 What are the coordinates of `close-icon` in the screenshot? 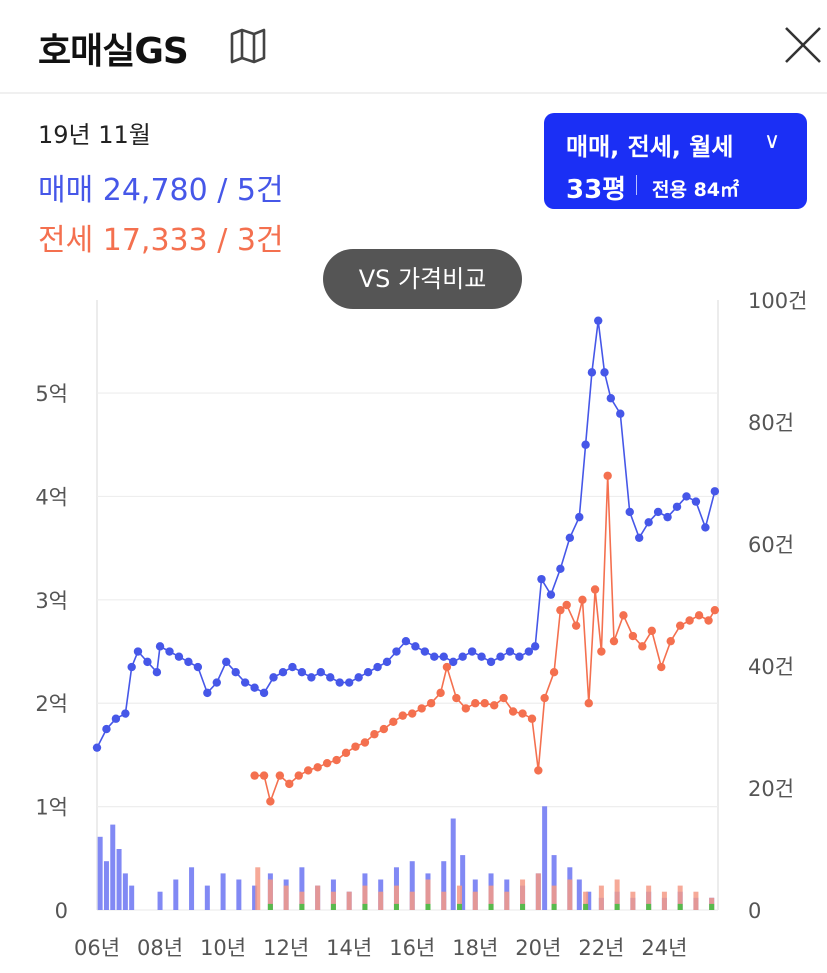 It's located at (803, 45).